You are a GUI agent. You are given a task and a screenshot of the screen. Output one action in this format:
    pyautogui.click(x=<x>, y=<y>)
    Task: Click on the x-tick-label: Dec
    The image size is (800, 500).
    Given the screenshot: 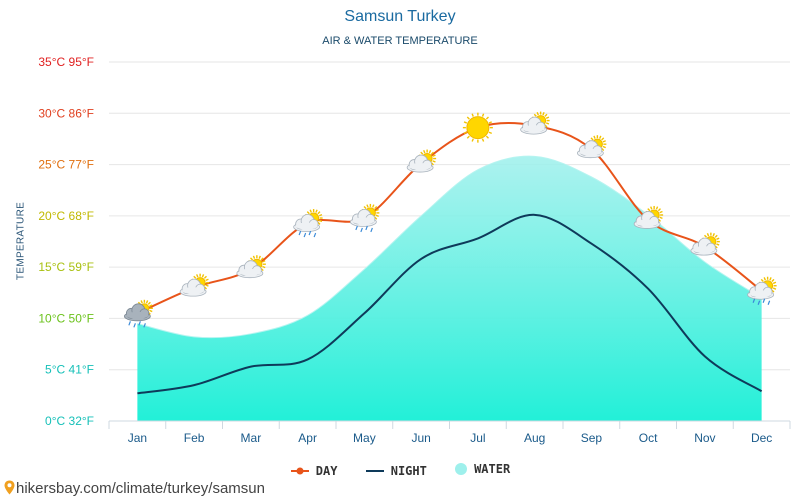 What is the action you would take?
    pyautogui.click(x=761, y=438)
    